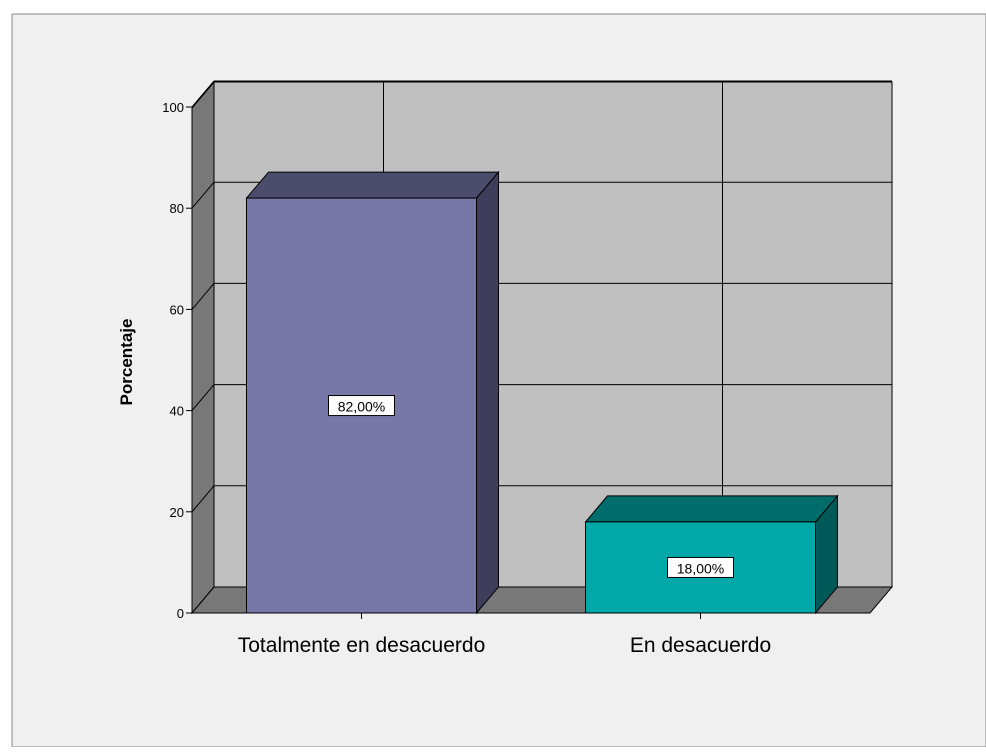 Image resolution: width=986 pixels, height=752 pixels. Describe the element at coordinates (711, 554) in the screenshot. I see `bar-group: 18,00%` at that location.